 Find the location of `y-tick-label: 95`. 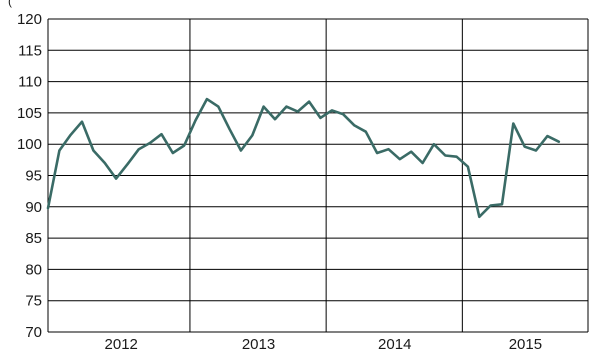

y-tick-label: 95 is located at coordinates (33, 176).